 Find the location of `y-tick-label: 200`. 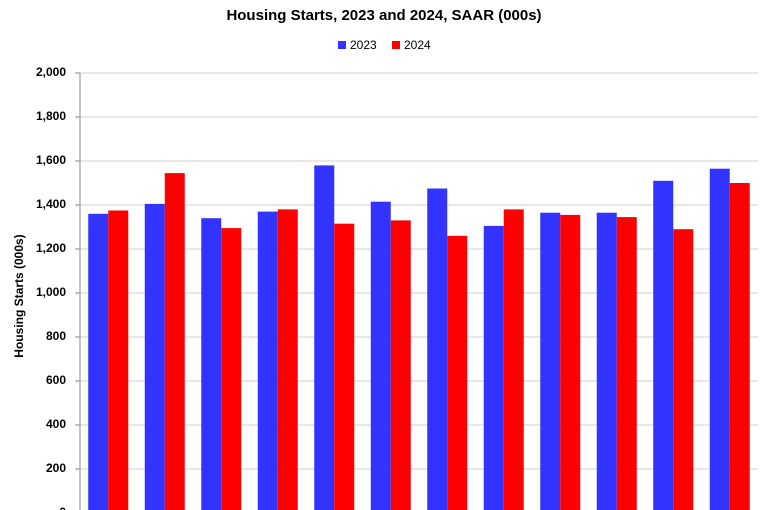

y-tick-label: 200 is located at coordinates (56, 468).